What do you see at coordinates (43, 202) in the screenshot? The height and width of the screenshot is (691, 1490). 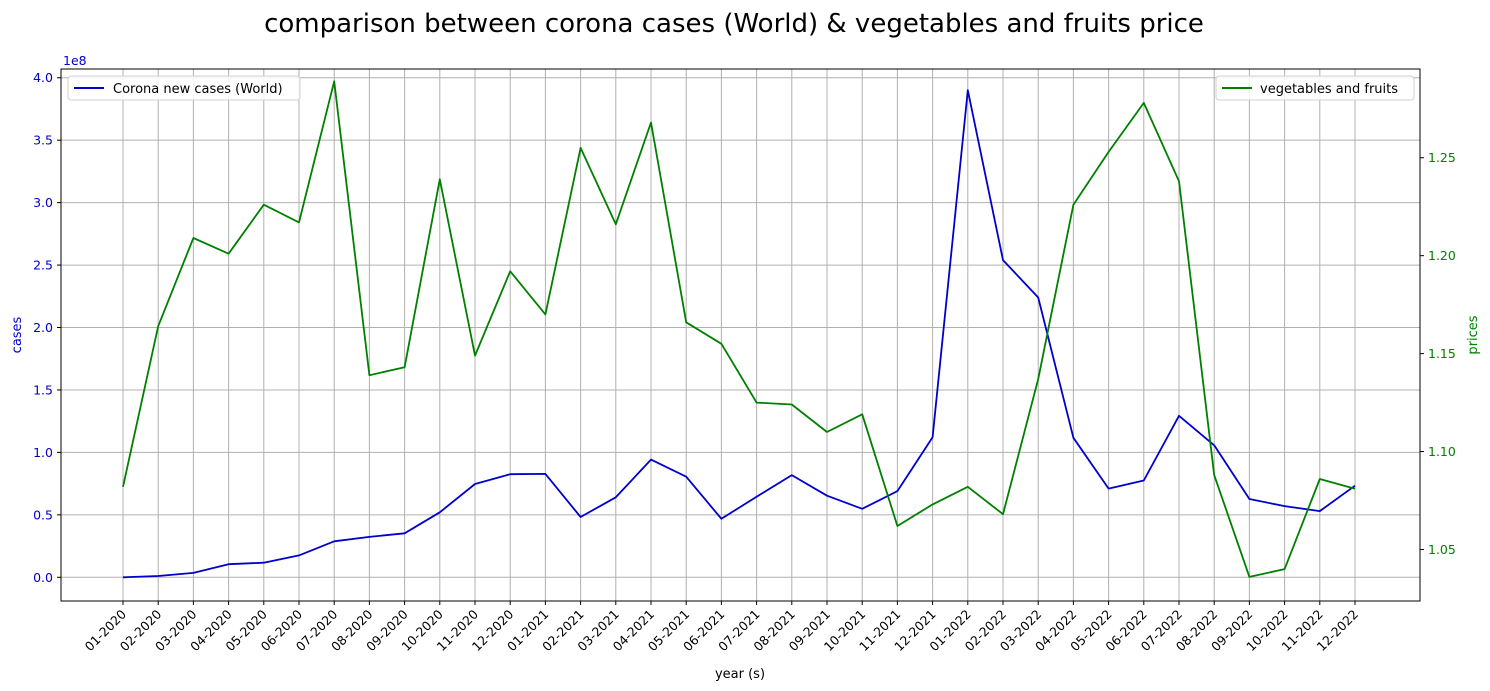 I see `left-tick-label: 3.0` at bounding box center [43, 202].